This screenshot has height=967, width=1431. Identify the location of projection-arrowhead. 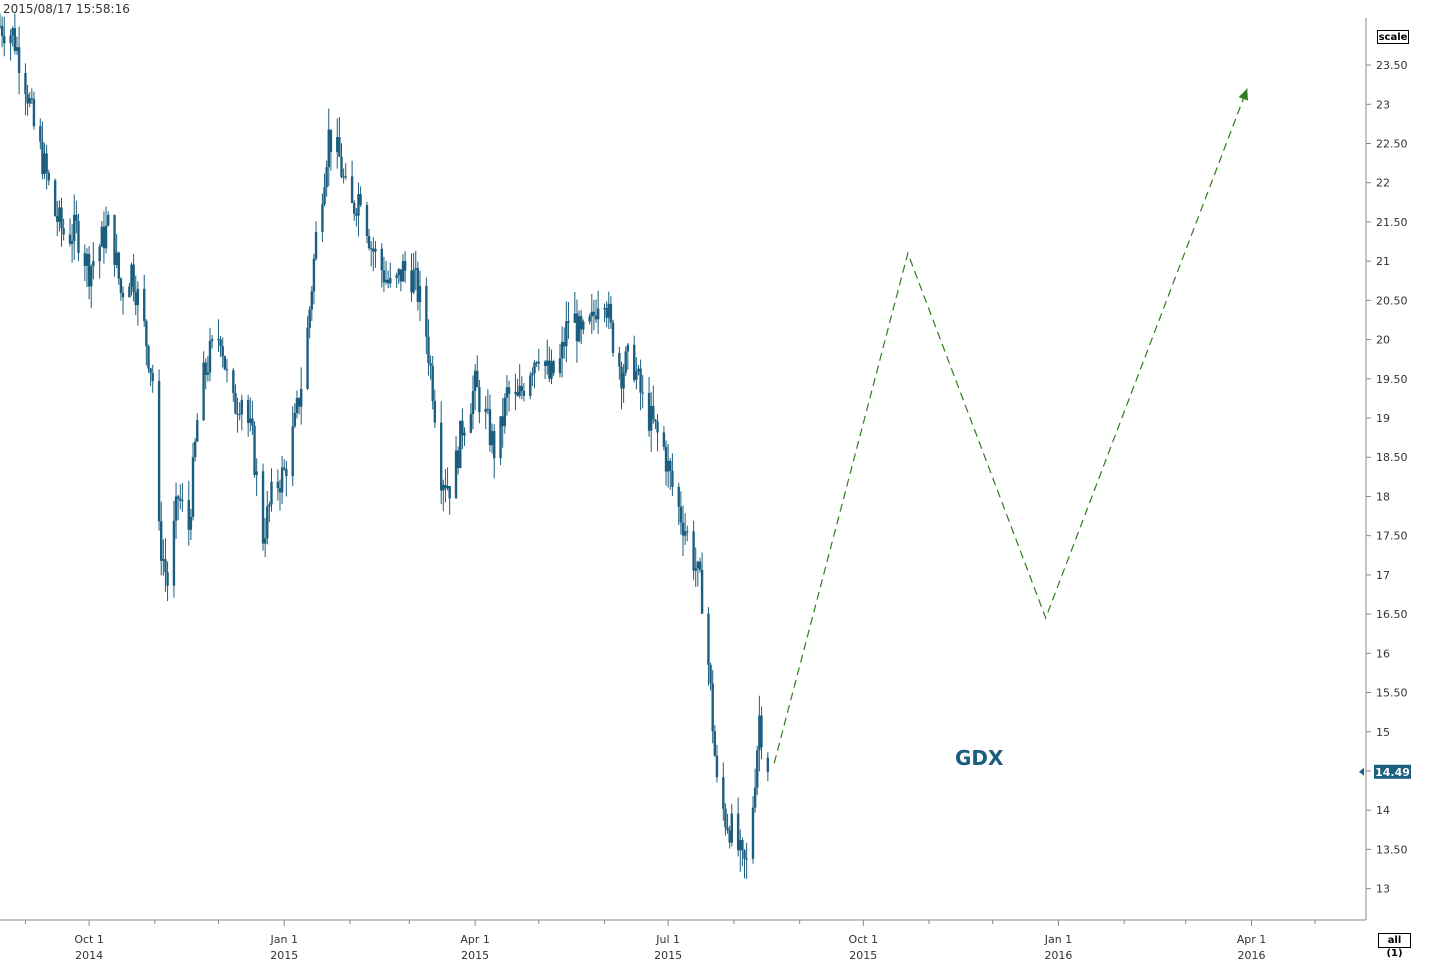
(1243, 94).